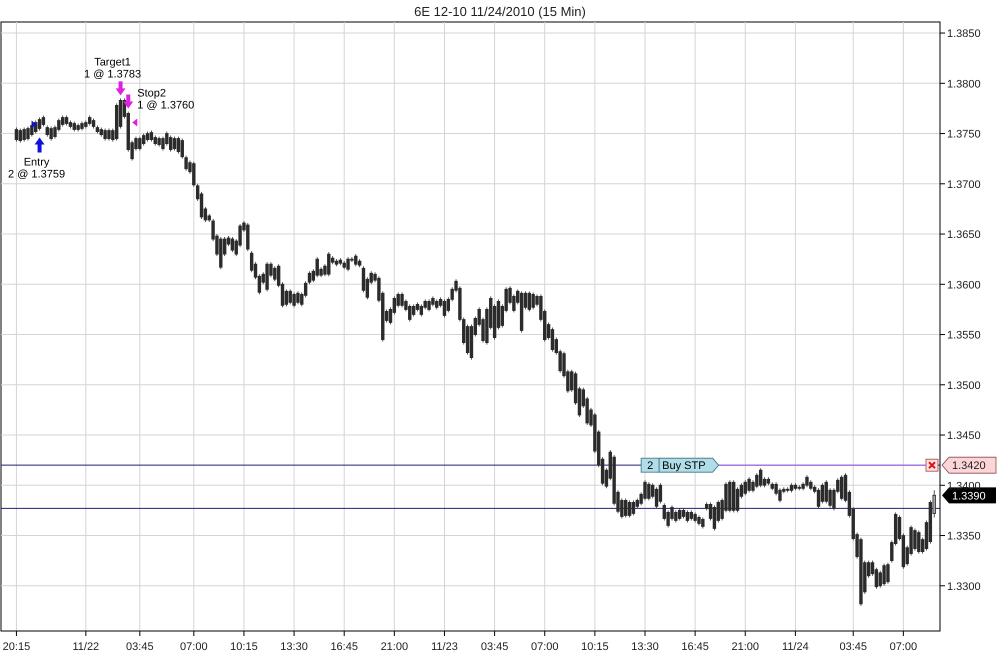 The width and height of the screenshot is (1000, 670). What do you see at coordinates (645, 647) in the screenshot?
I see `x-tick-label: 13:30` at bounding box center [645, 647].